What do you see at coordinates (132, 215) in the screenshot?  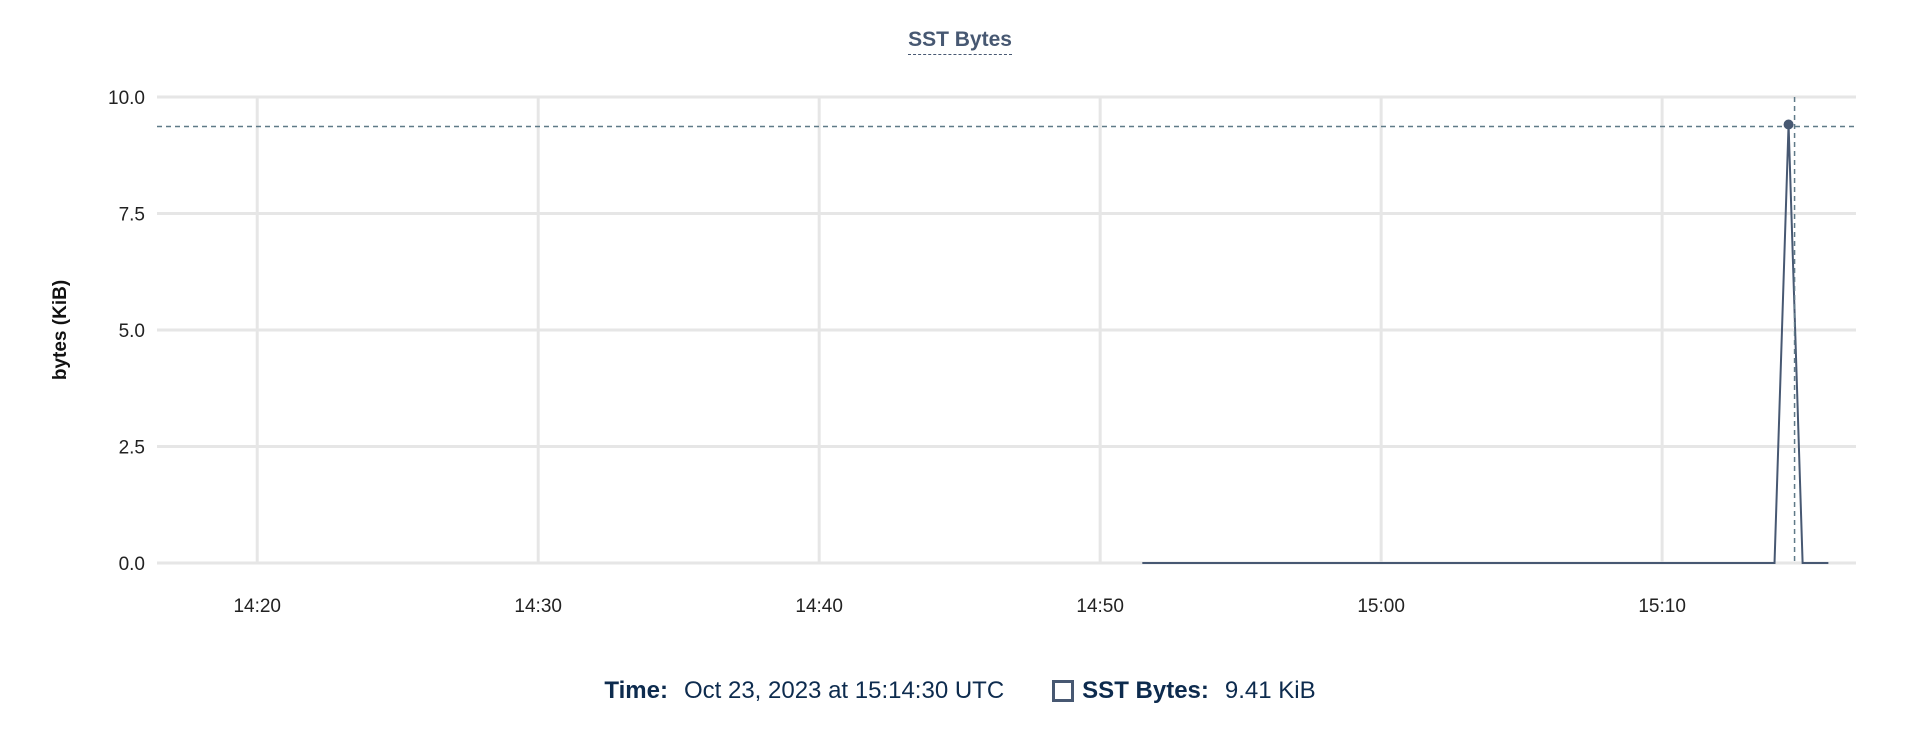 I see `y-tick-label: 7.5` at bounding box center [132, 215].